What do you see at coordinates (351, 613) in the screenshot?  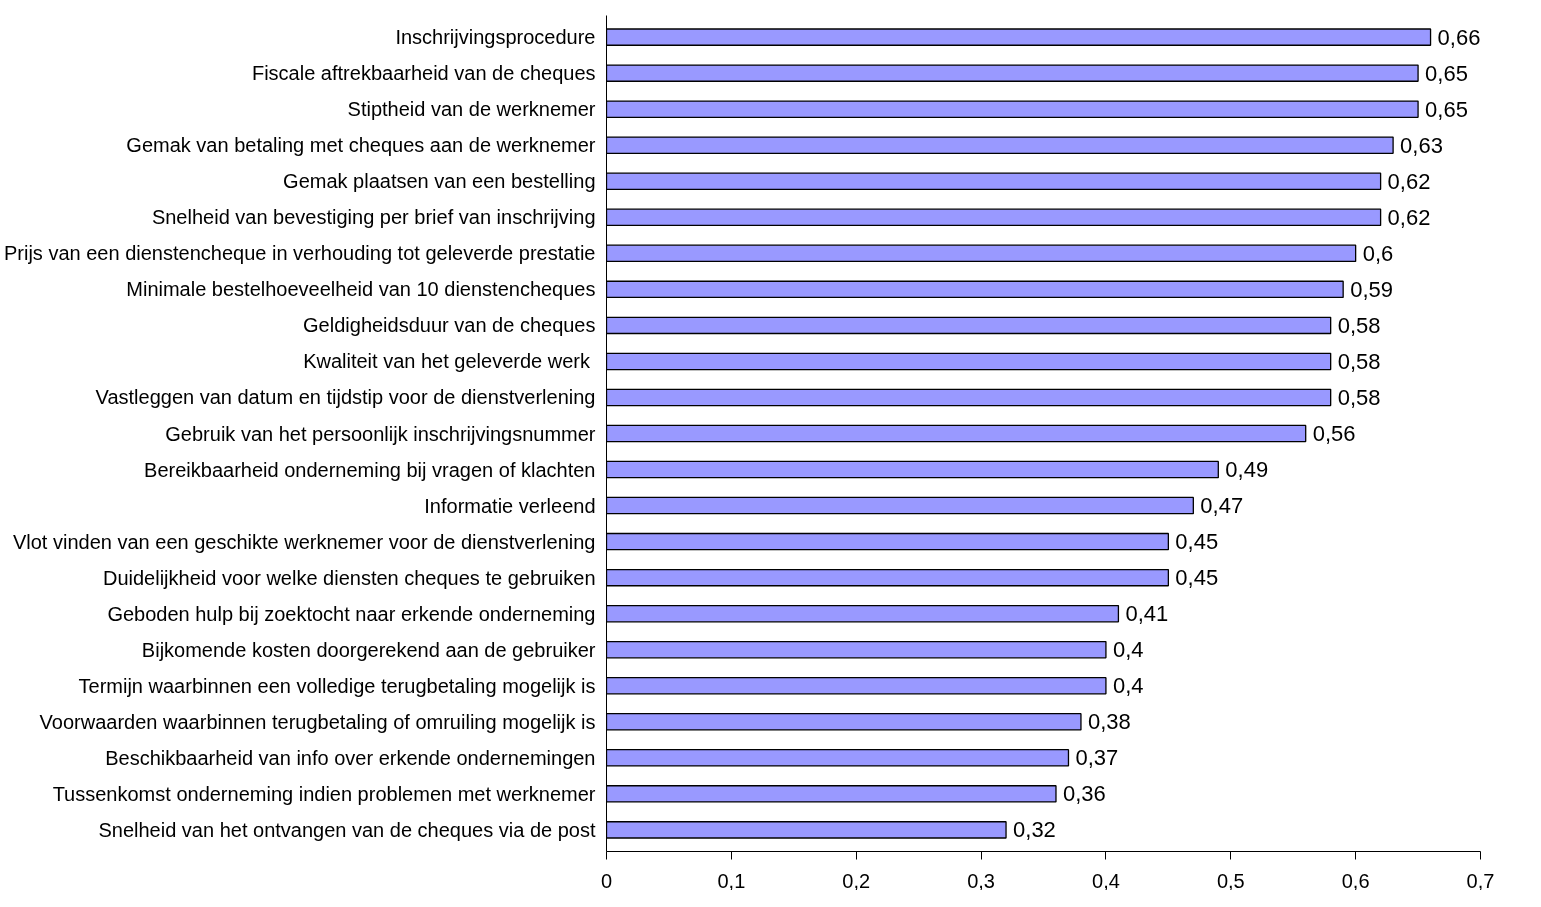 I see `y-tick-label: Geboden hulp bij zoektocht naar erkende onderneming` at bounding box center [351, 613].